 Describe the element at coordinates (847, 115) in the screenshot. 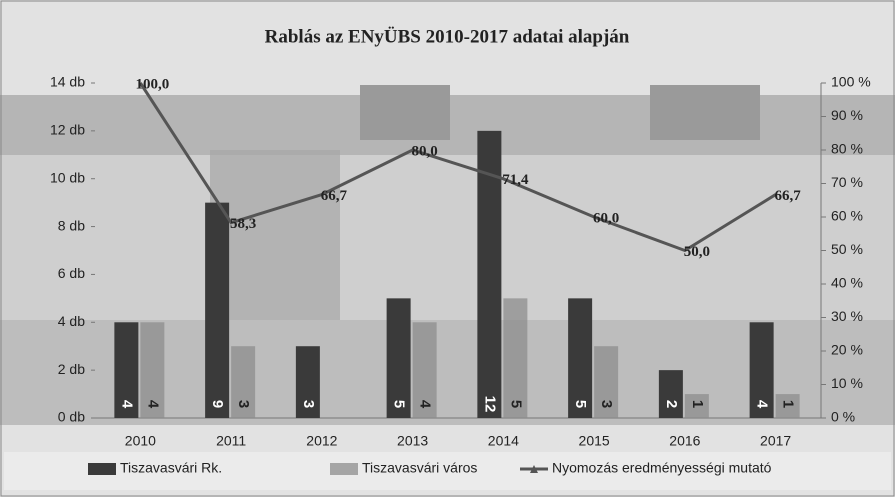

I see `y2-tick-label: 90 %` at that location.